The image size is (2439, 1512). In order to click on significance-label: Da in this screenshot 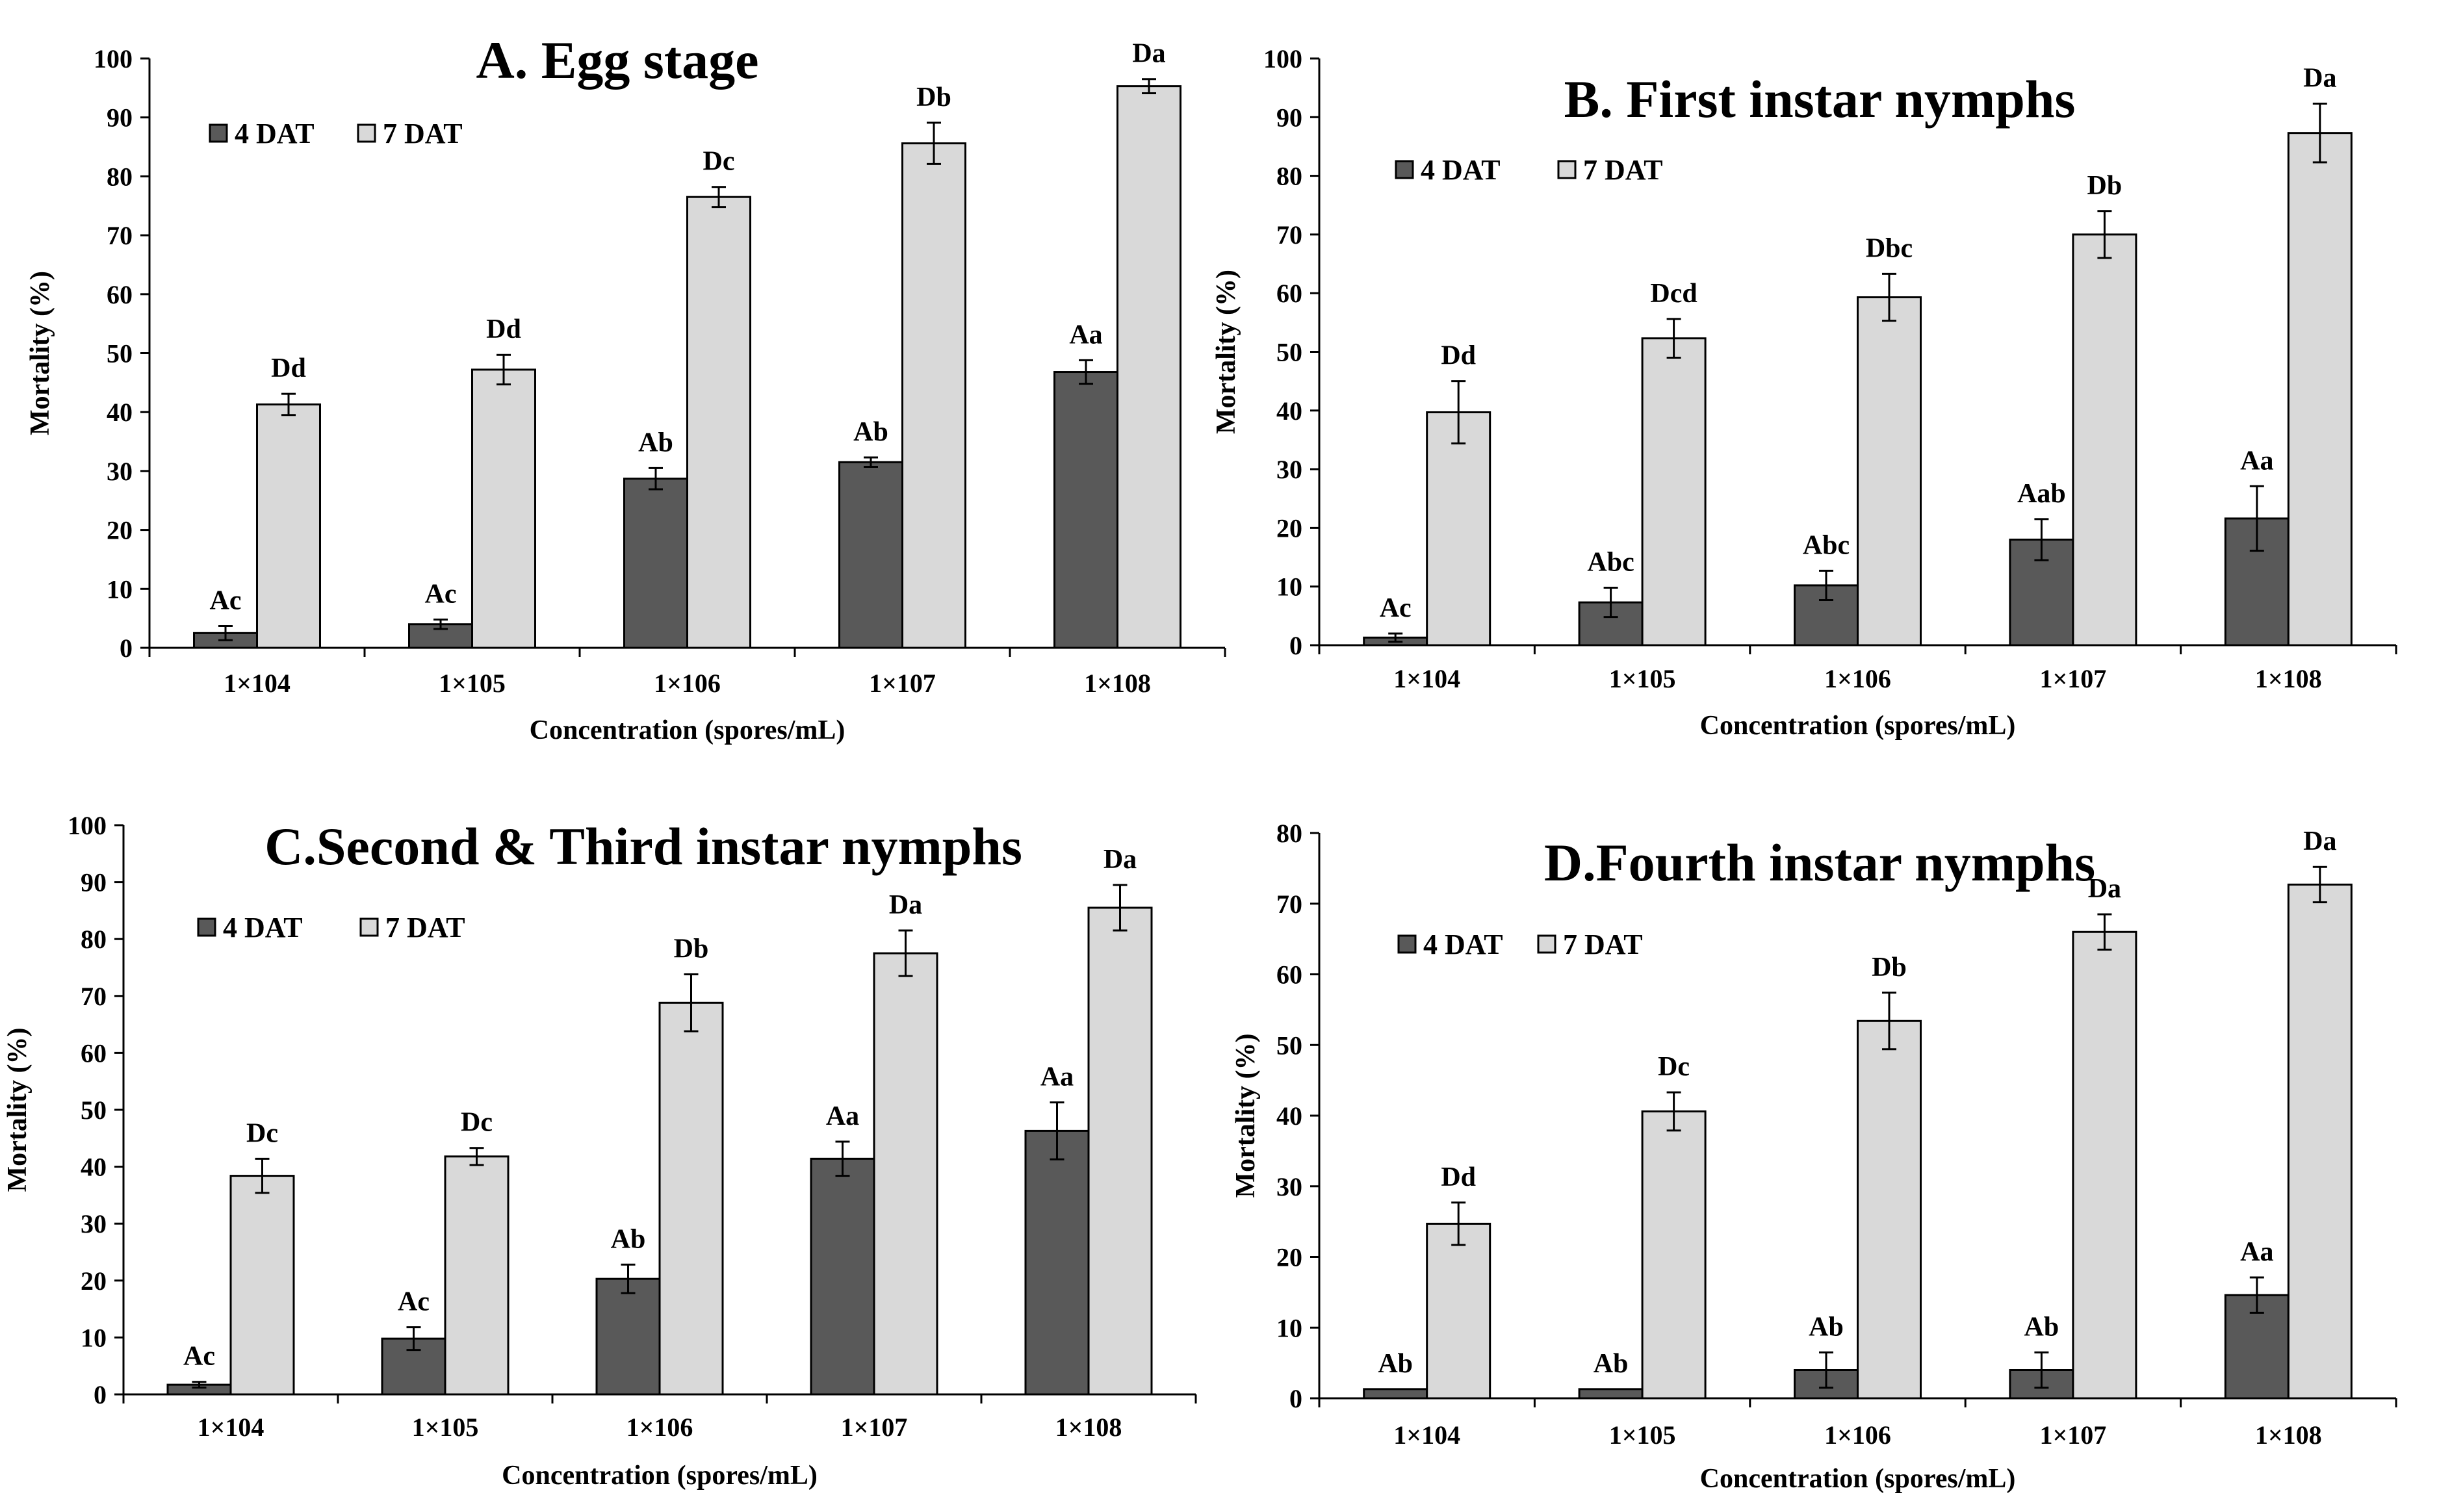, I will do `click(2319, 841)`.